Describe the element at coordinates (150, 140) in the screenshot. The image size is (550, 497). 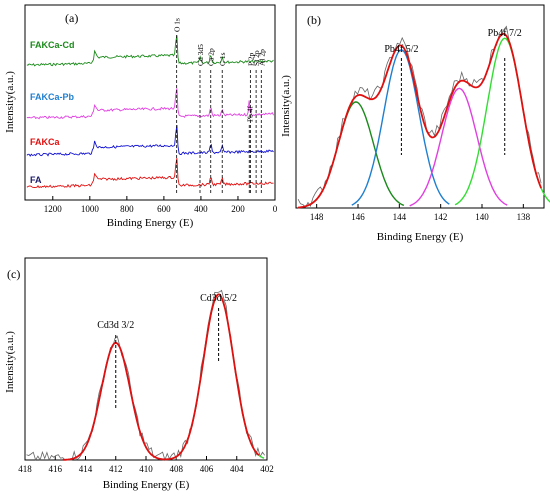
I see `series-line-fakca` at that location.